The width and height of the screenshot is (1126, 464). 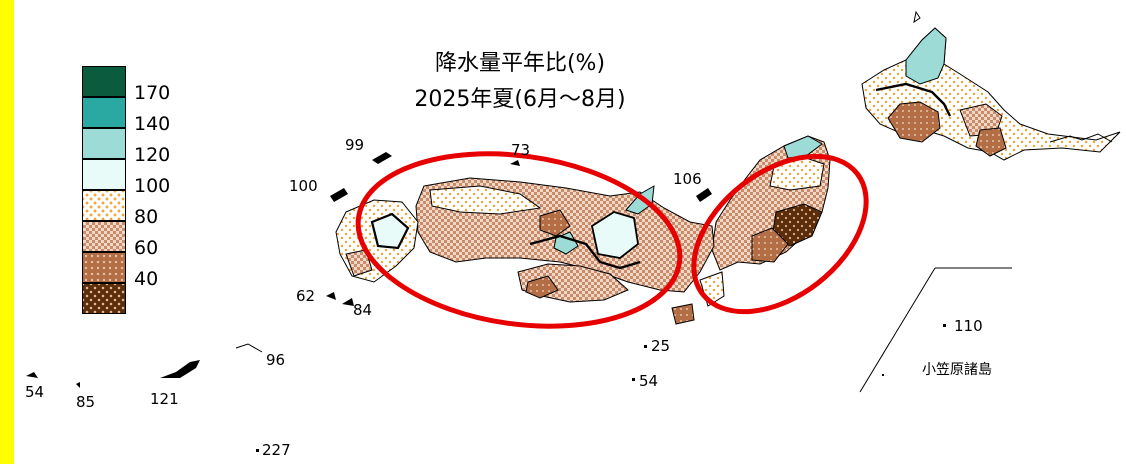 What do you see at coordinates (770, 245) in the screenshot?
I see `kanto-brown-area` at bounding box center [770, 245].